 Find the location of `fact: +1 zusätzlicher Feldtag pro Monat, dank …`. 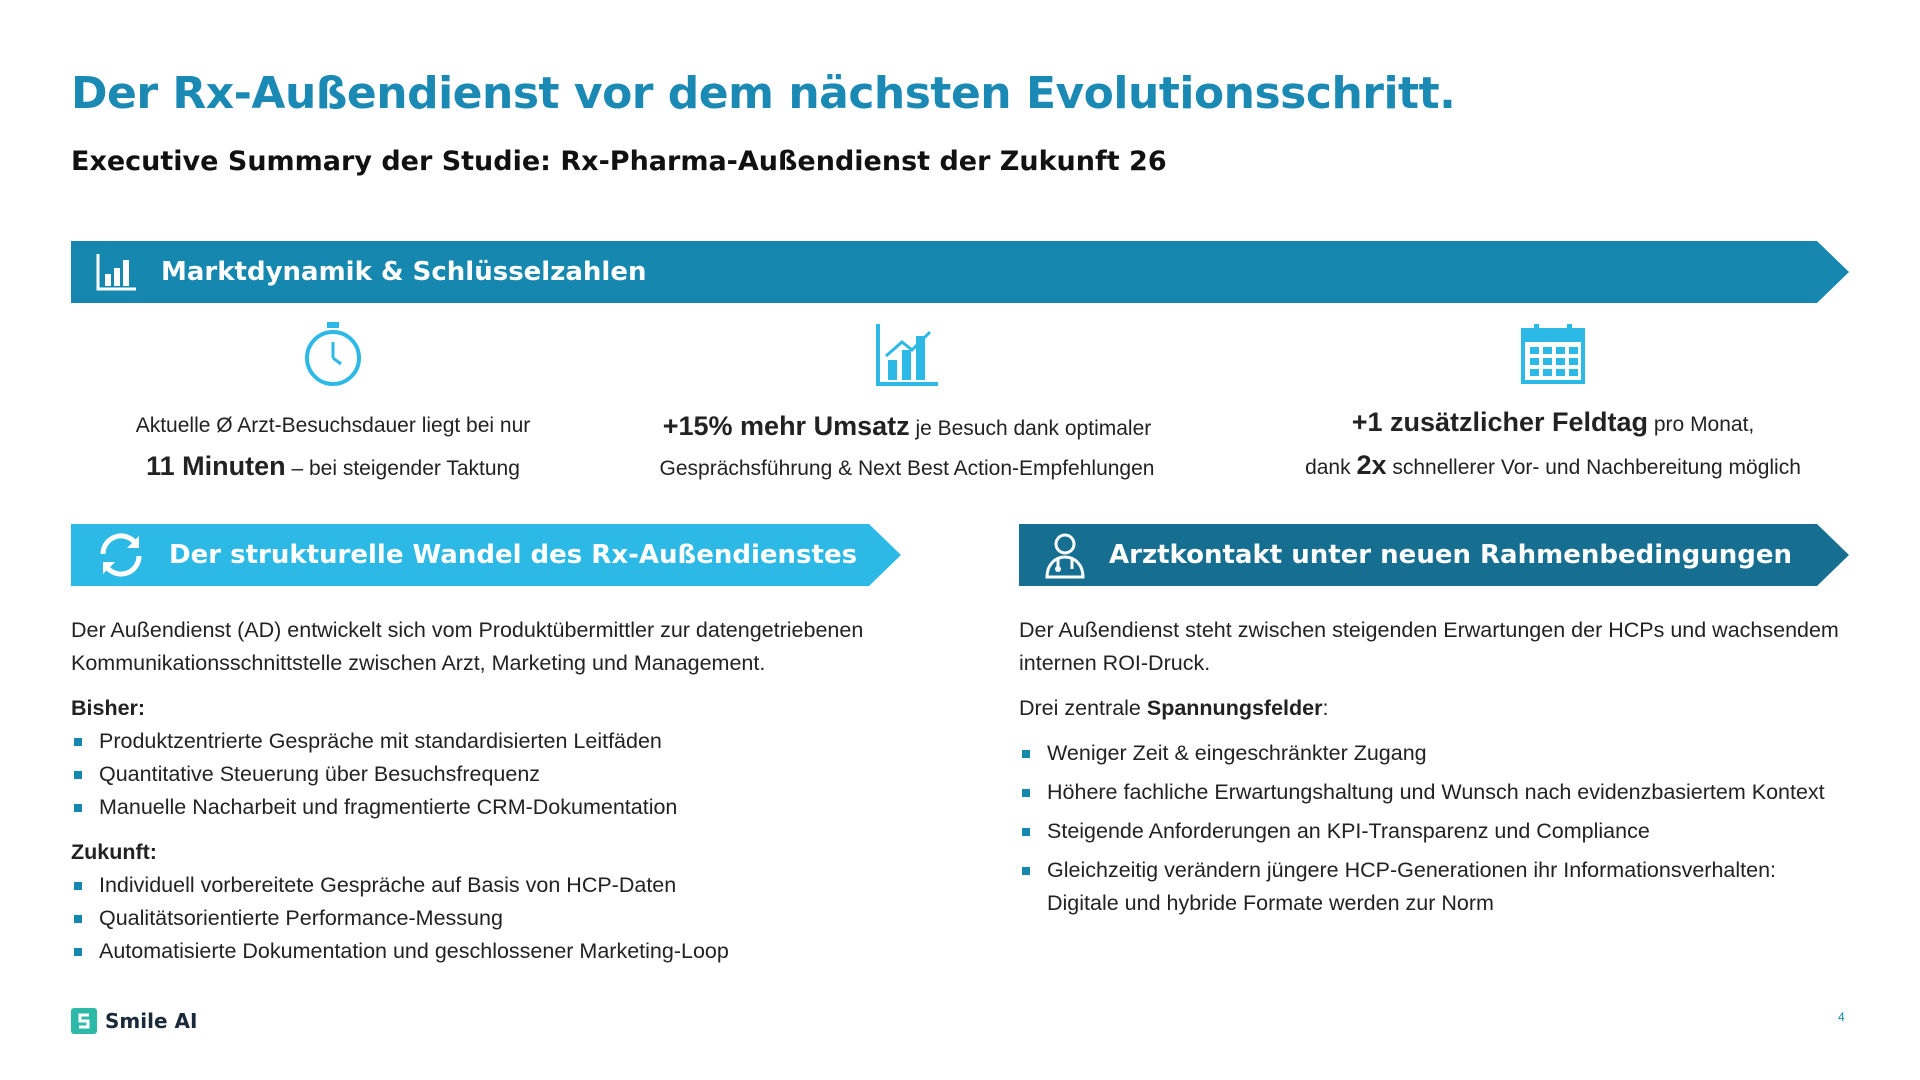

fact: +1 zusätzlicher Feldtag pro Monat, dank … is located at coordinates (1553, 405).